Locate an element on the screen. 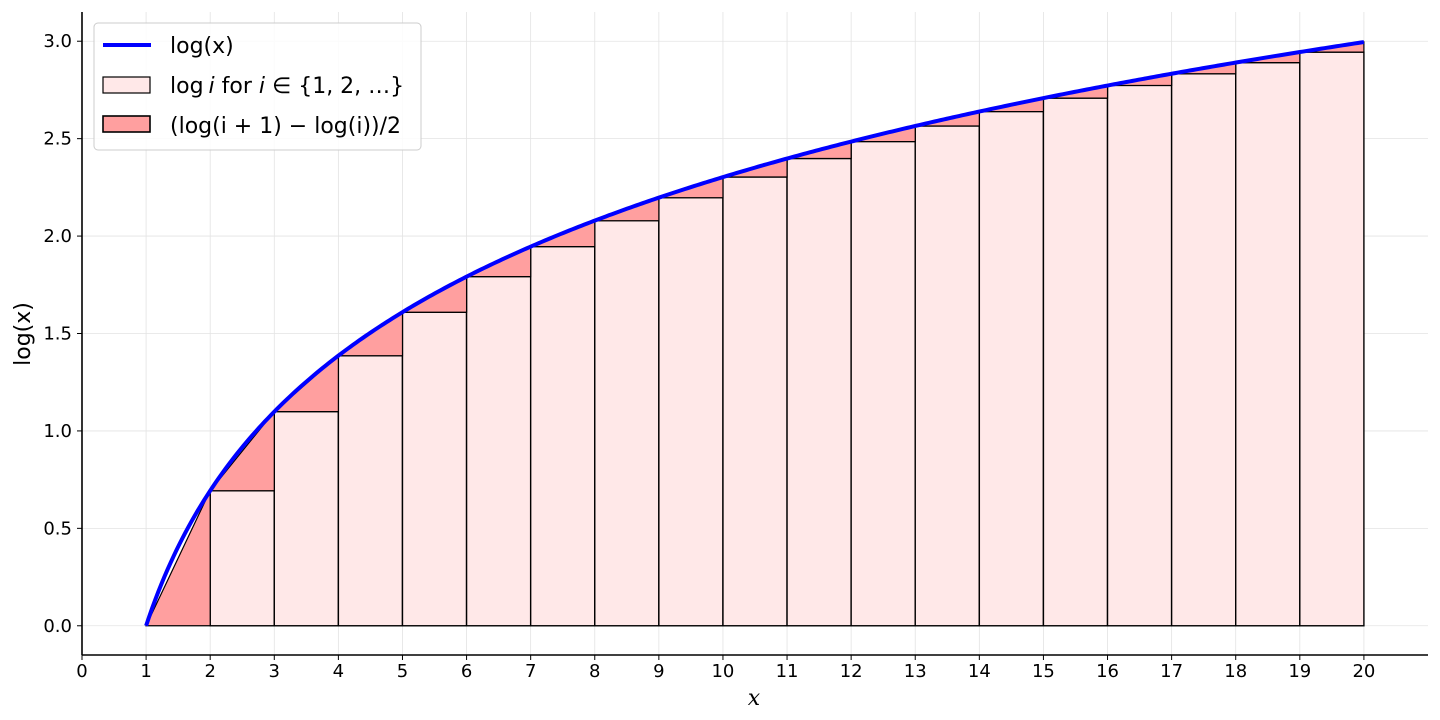 Image resolution: width=1440 pixels, height=720 pixels. x-tick-label: 13 is located at coordinates (915, 671).